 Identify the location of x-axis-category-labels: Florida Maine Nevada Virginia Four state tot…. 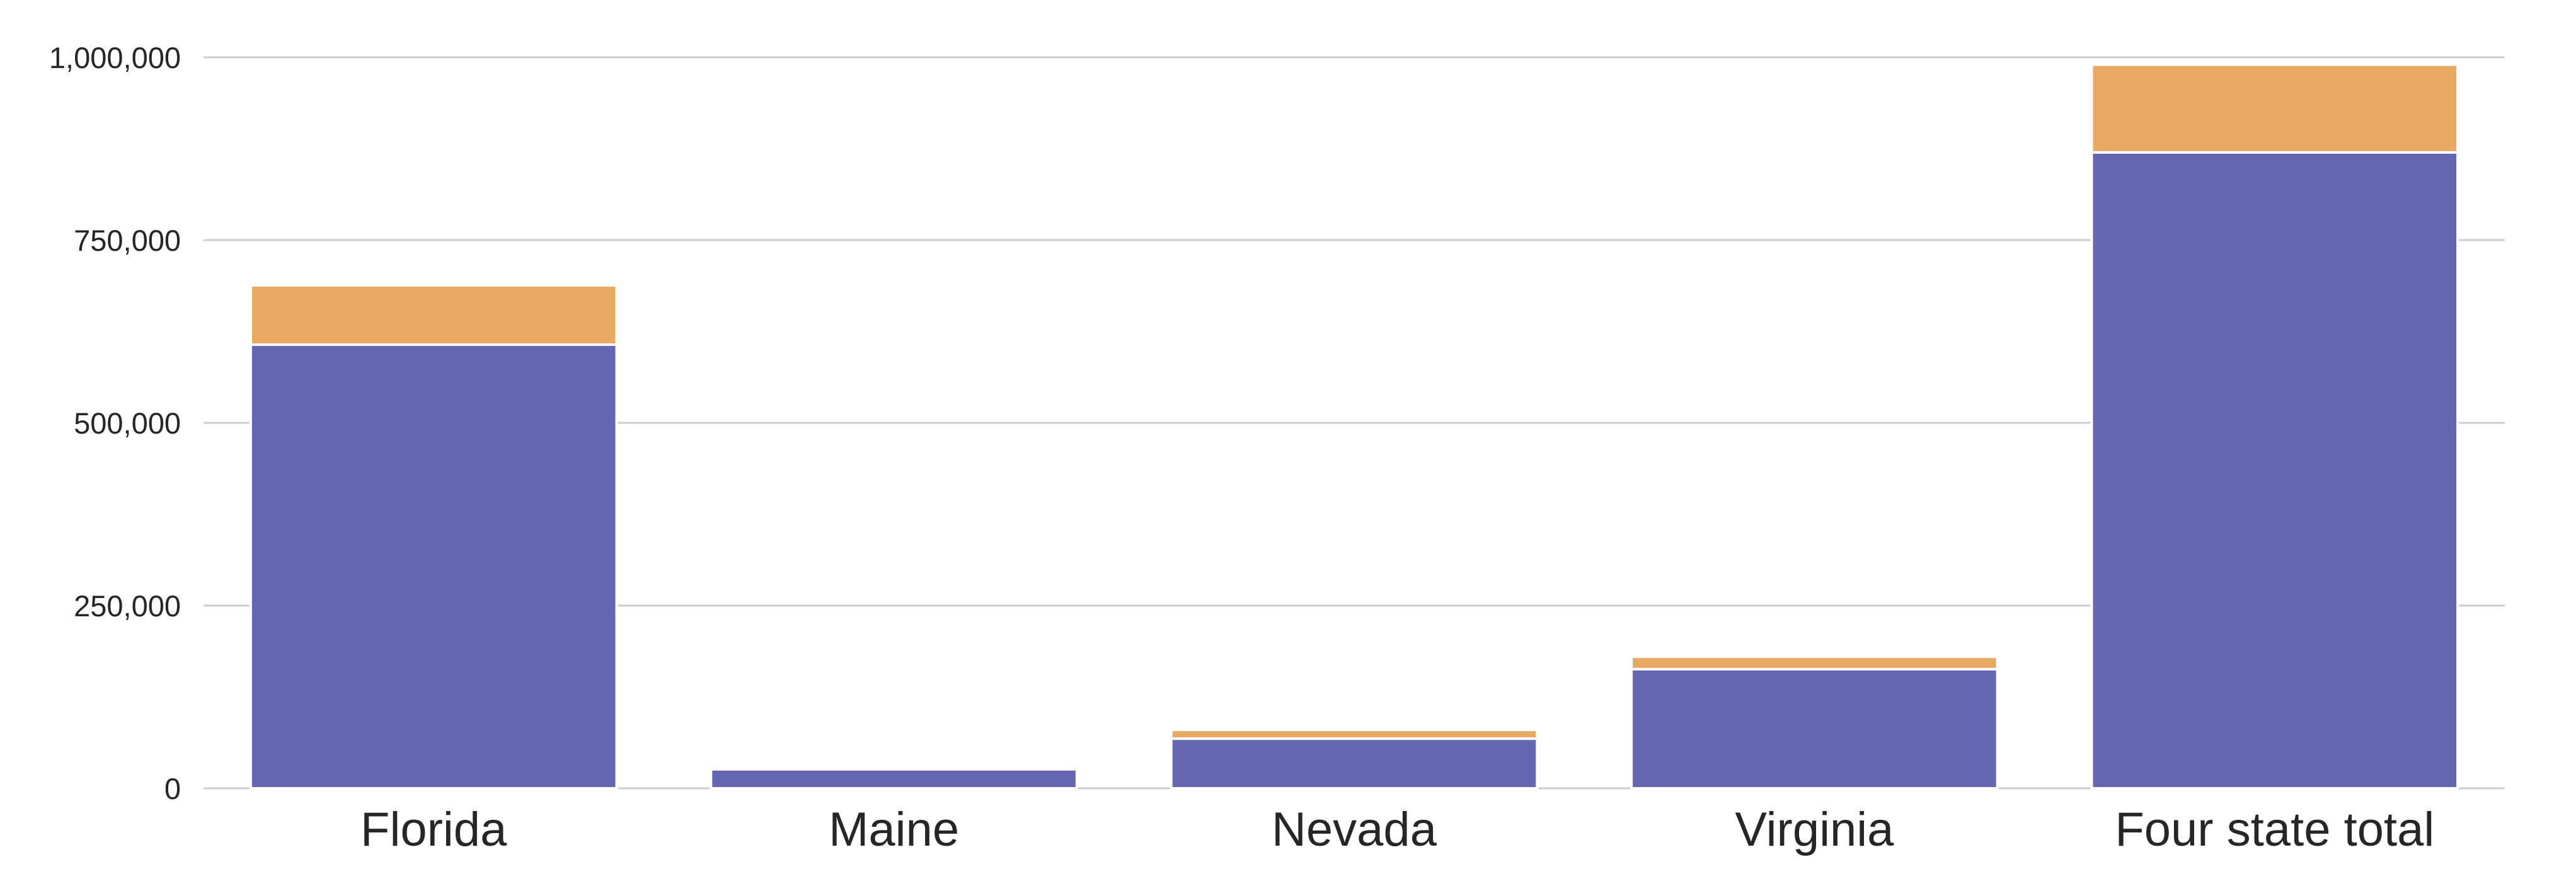
(1397, 829).